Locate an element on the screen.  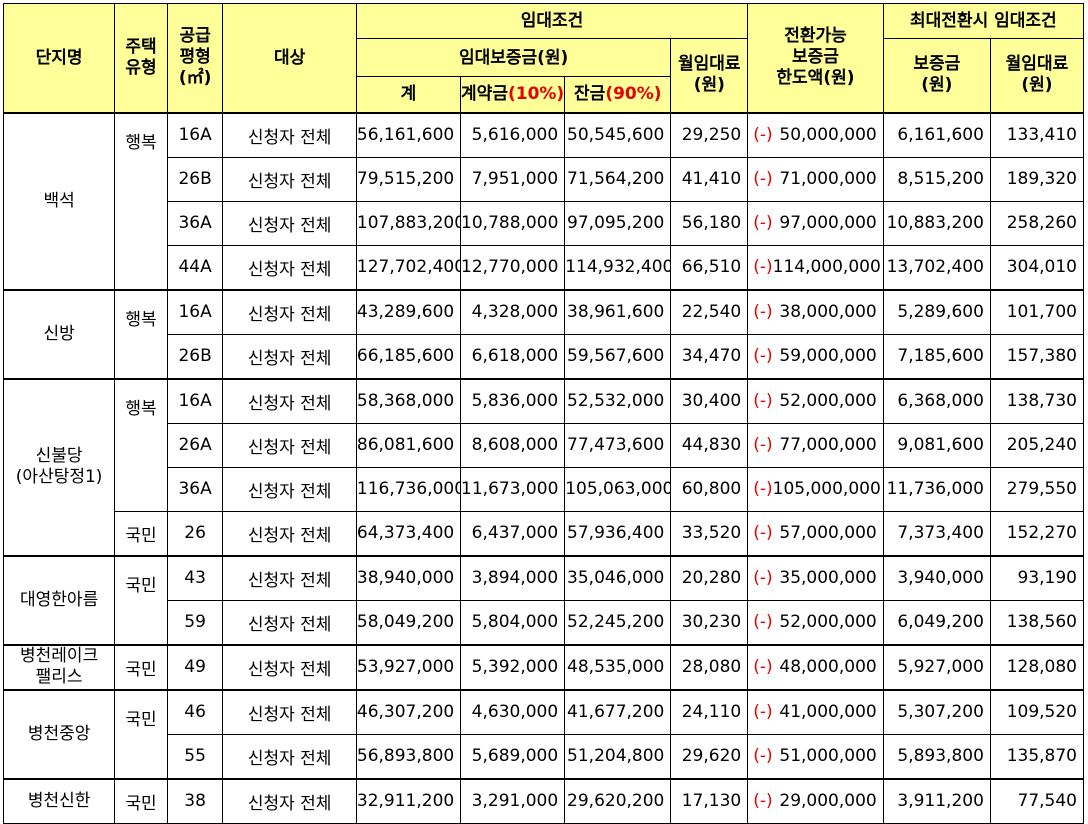
max-monthly-cell: 138,730 is located at coordinates (1037, 400).